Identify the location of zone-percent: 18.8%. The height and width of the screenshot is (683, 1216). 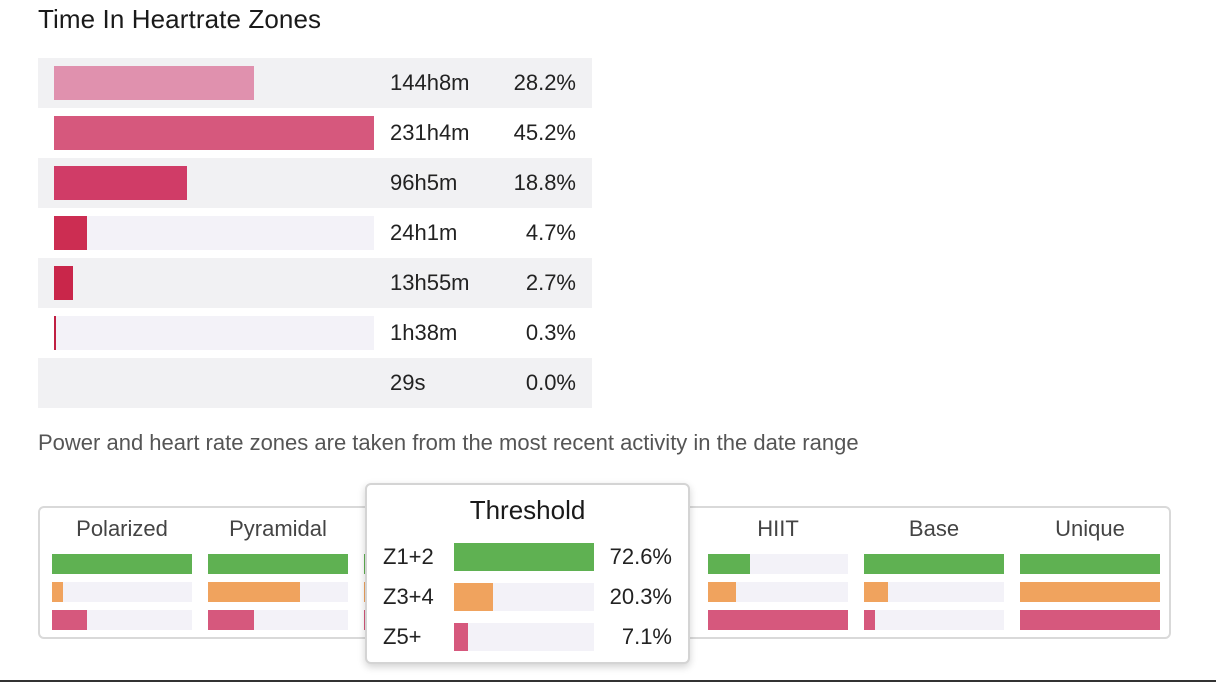
(544, 182).